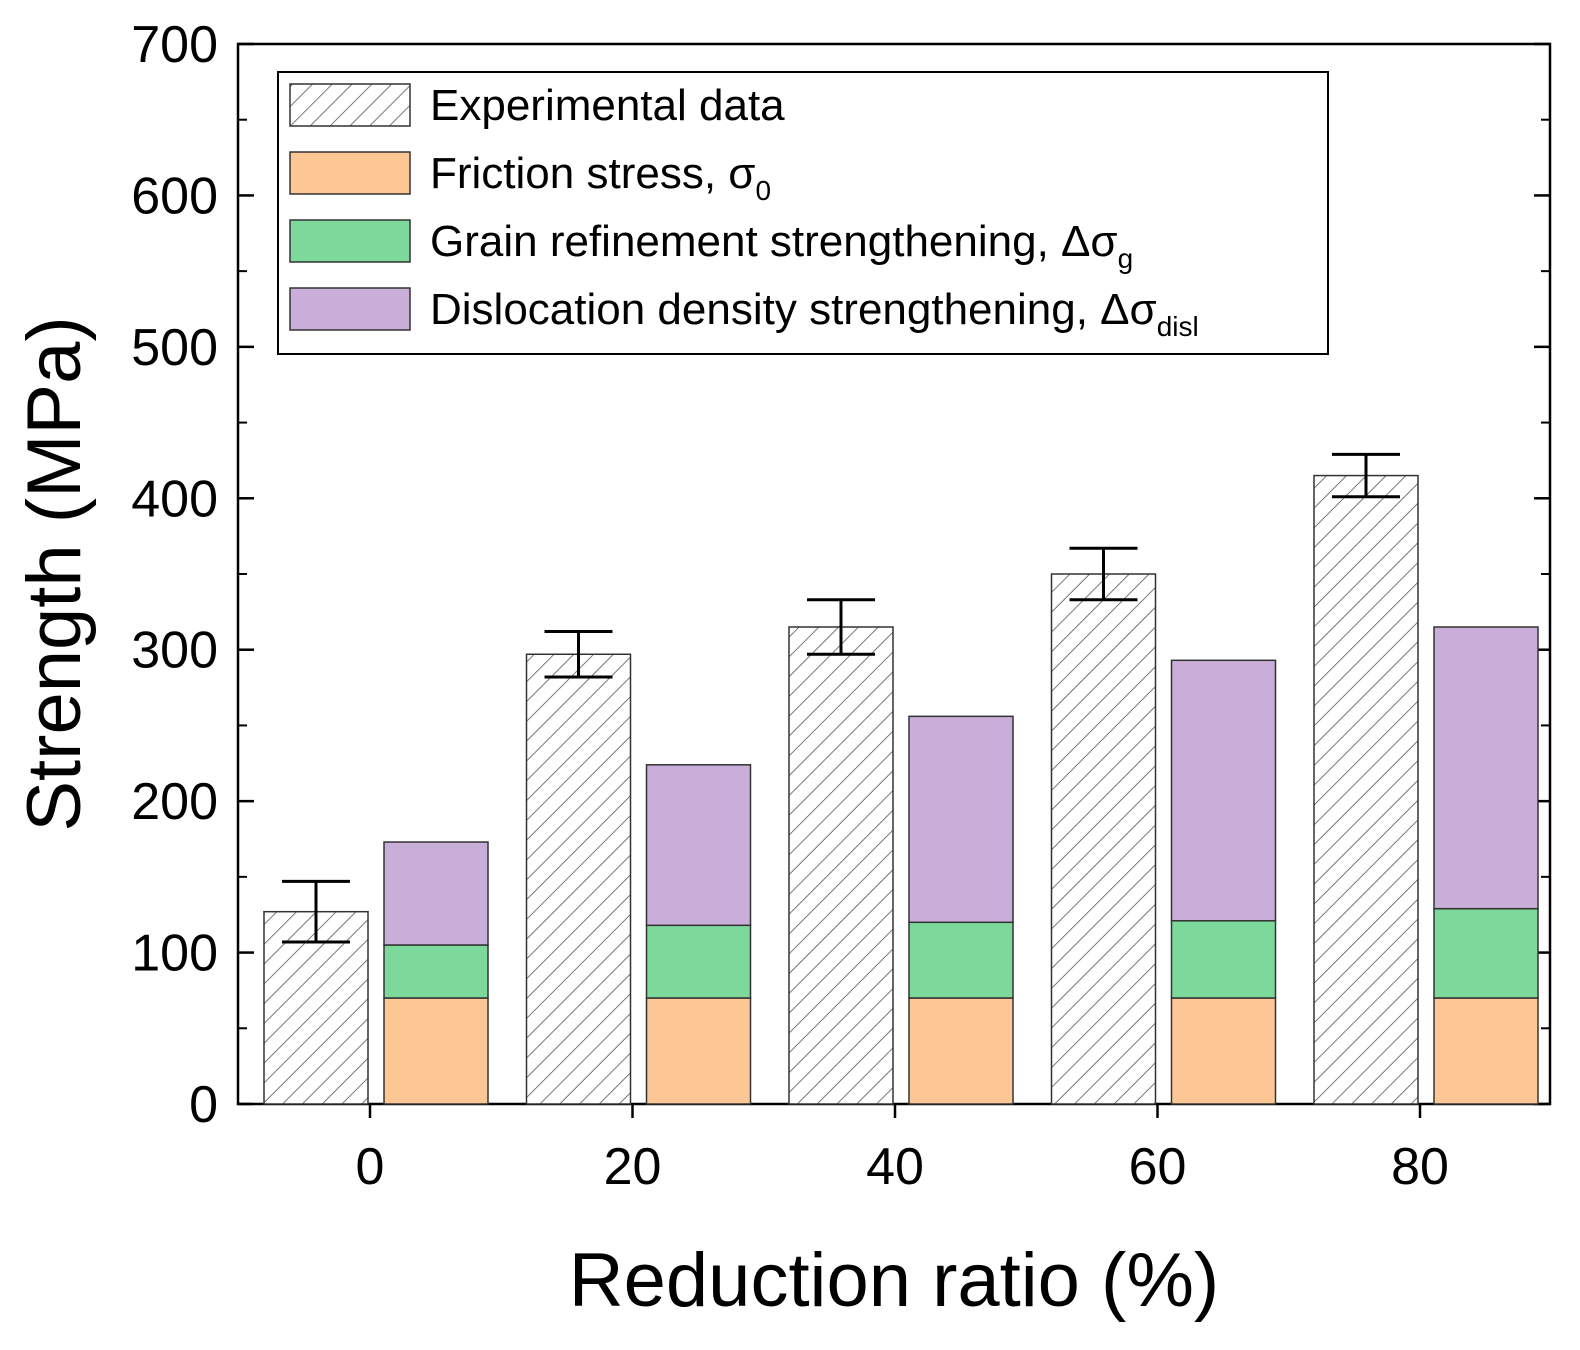 The image size is (1580, 1350). What do you see at coordinates (174, 651) in the screenshot?
I see `y-tick-label: 300` at bounding box center [174, 651].